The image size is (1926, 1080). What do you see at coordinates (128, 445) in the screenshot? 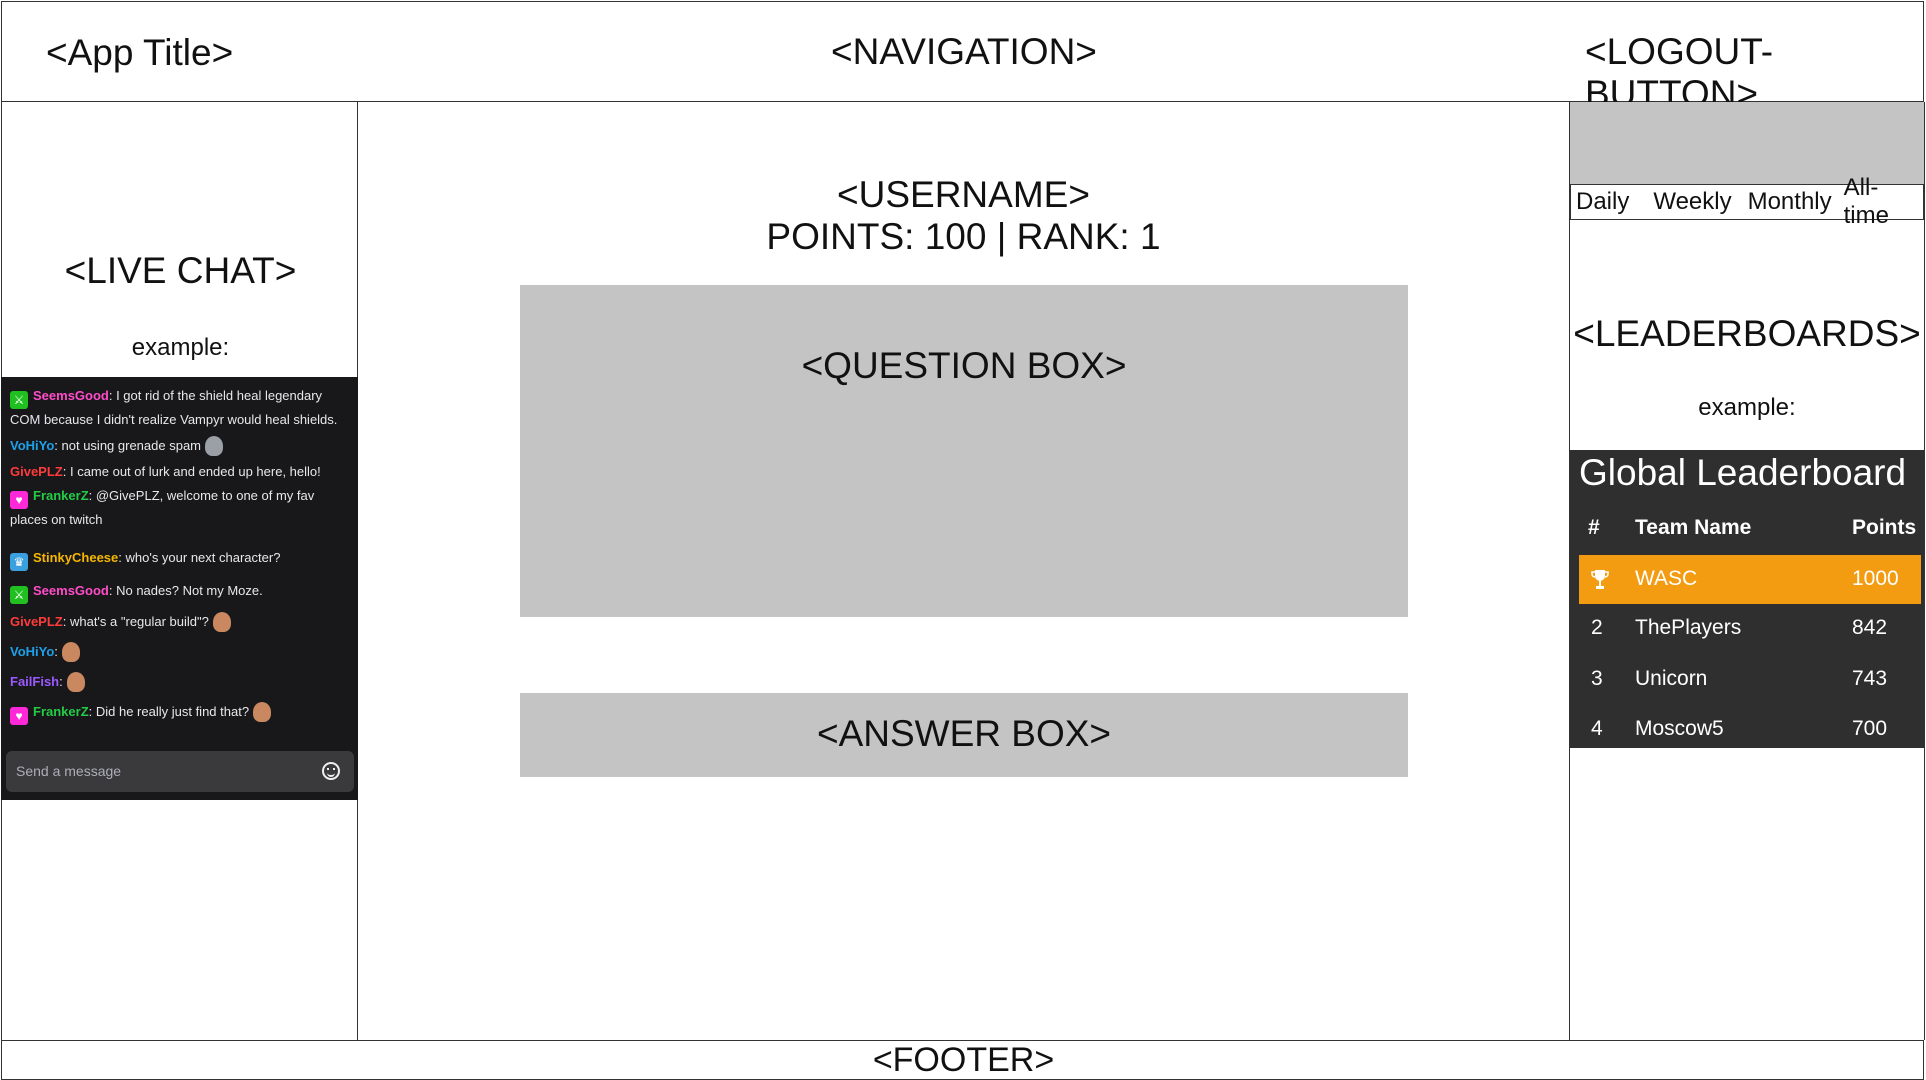
I see `chat-text: : not using grenade spam` at bounding box center [128, 445].